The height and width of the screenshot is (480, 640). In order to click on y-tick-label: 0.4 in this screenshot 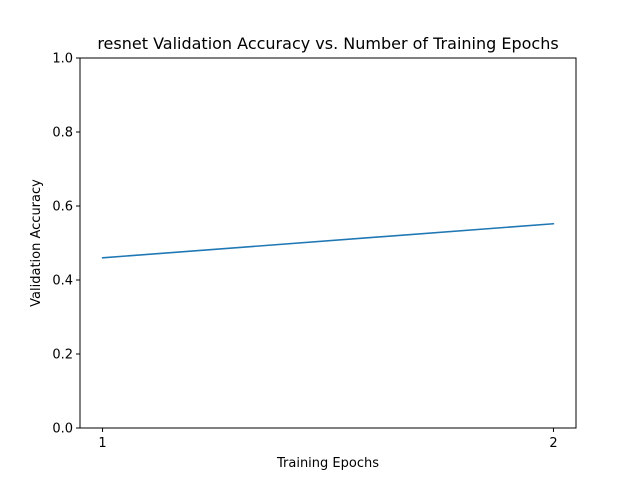, I will do `click(62, 281)`.